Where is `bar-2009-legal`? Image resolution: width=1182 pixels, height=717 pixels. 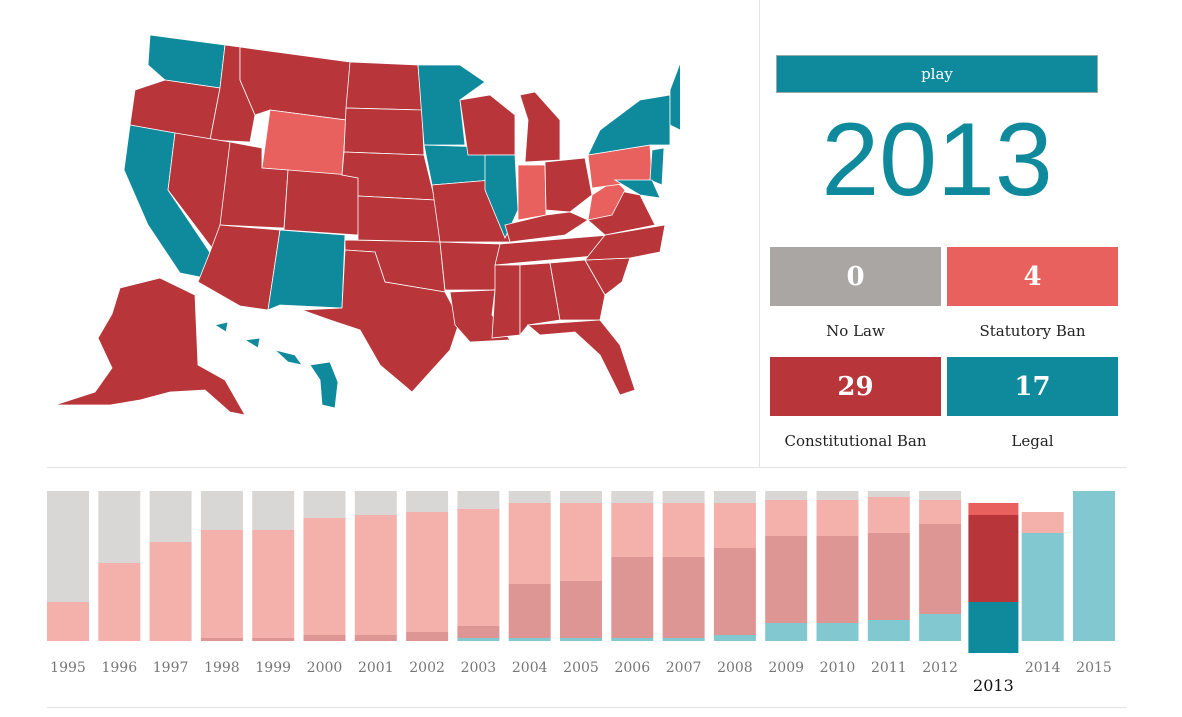
bar-2009-legal is located at coordinates (786, 632).